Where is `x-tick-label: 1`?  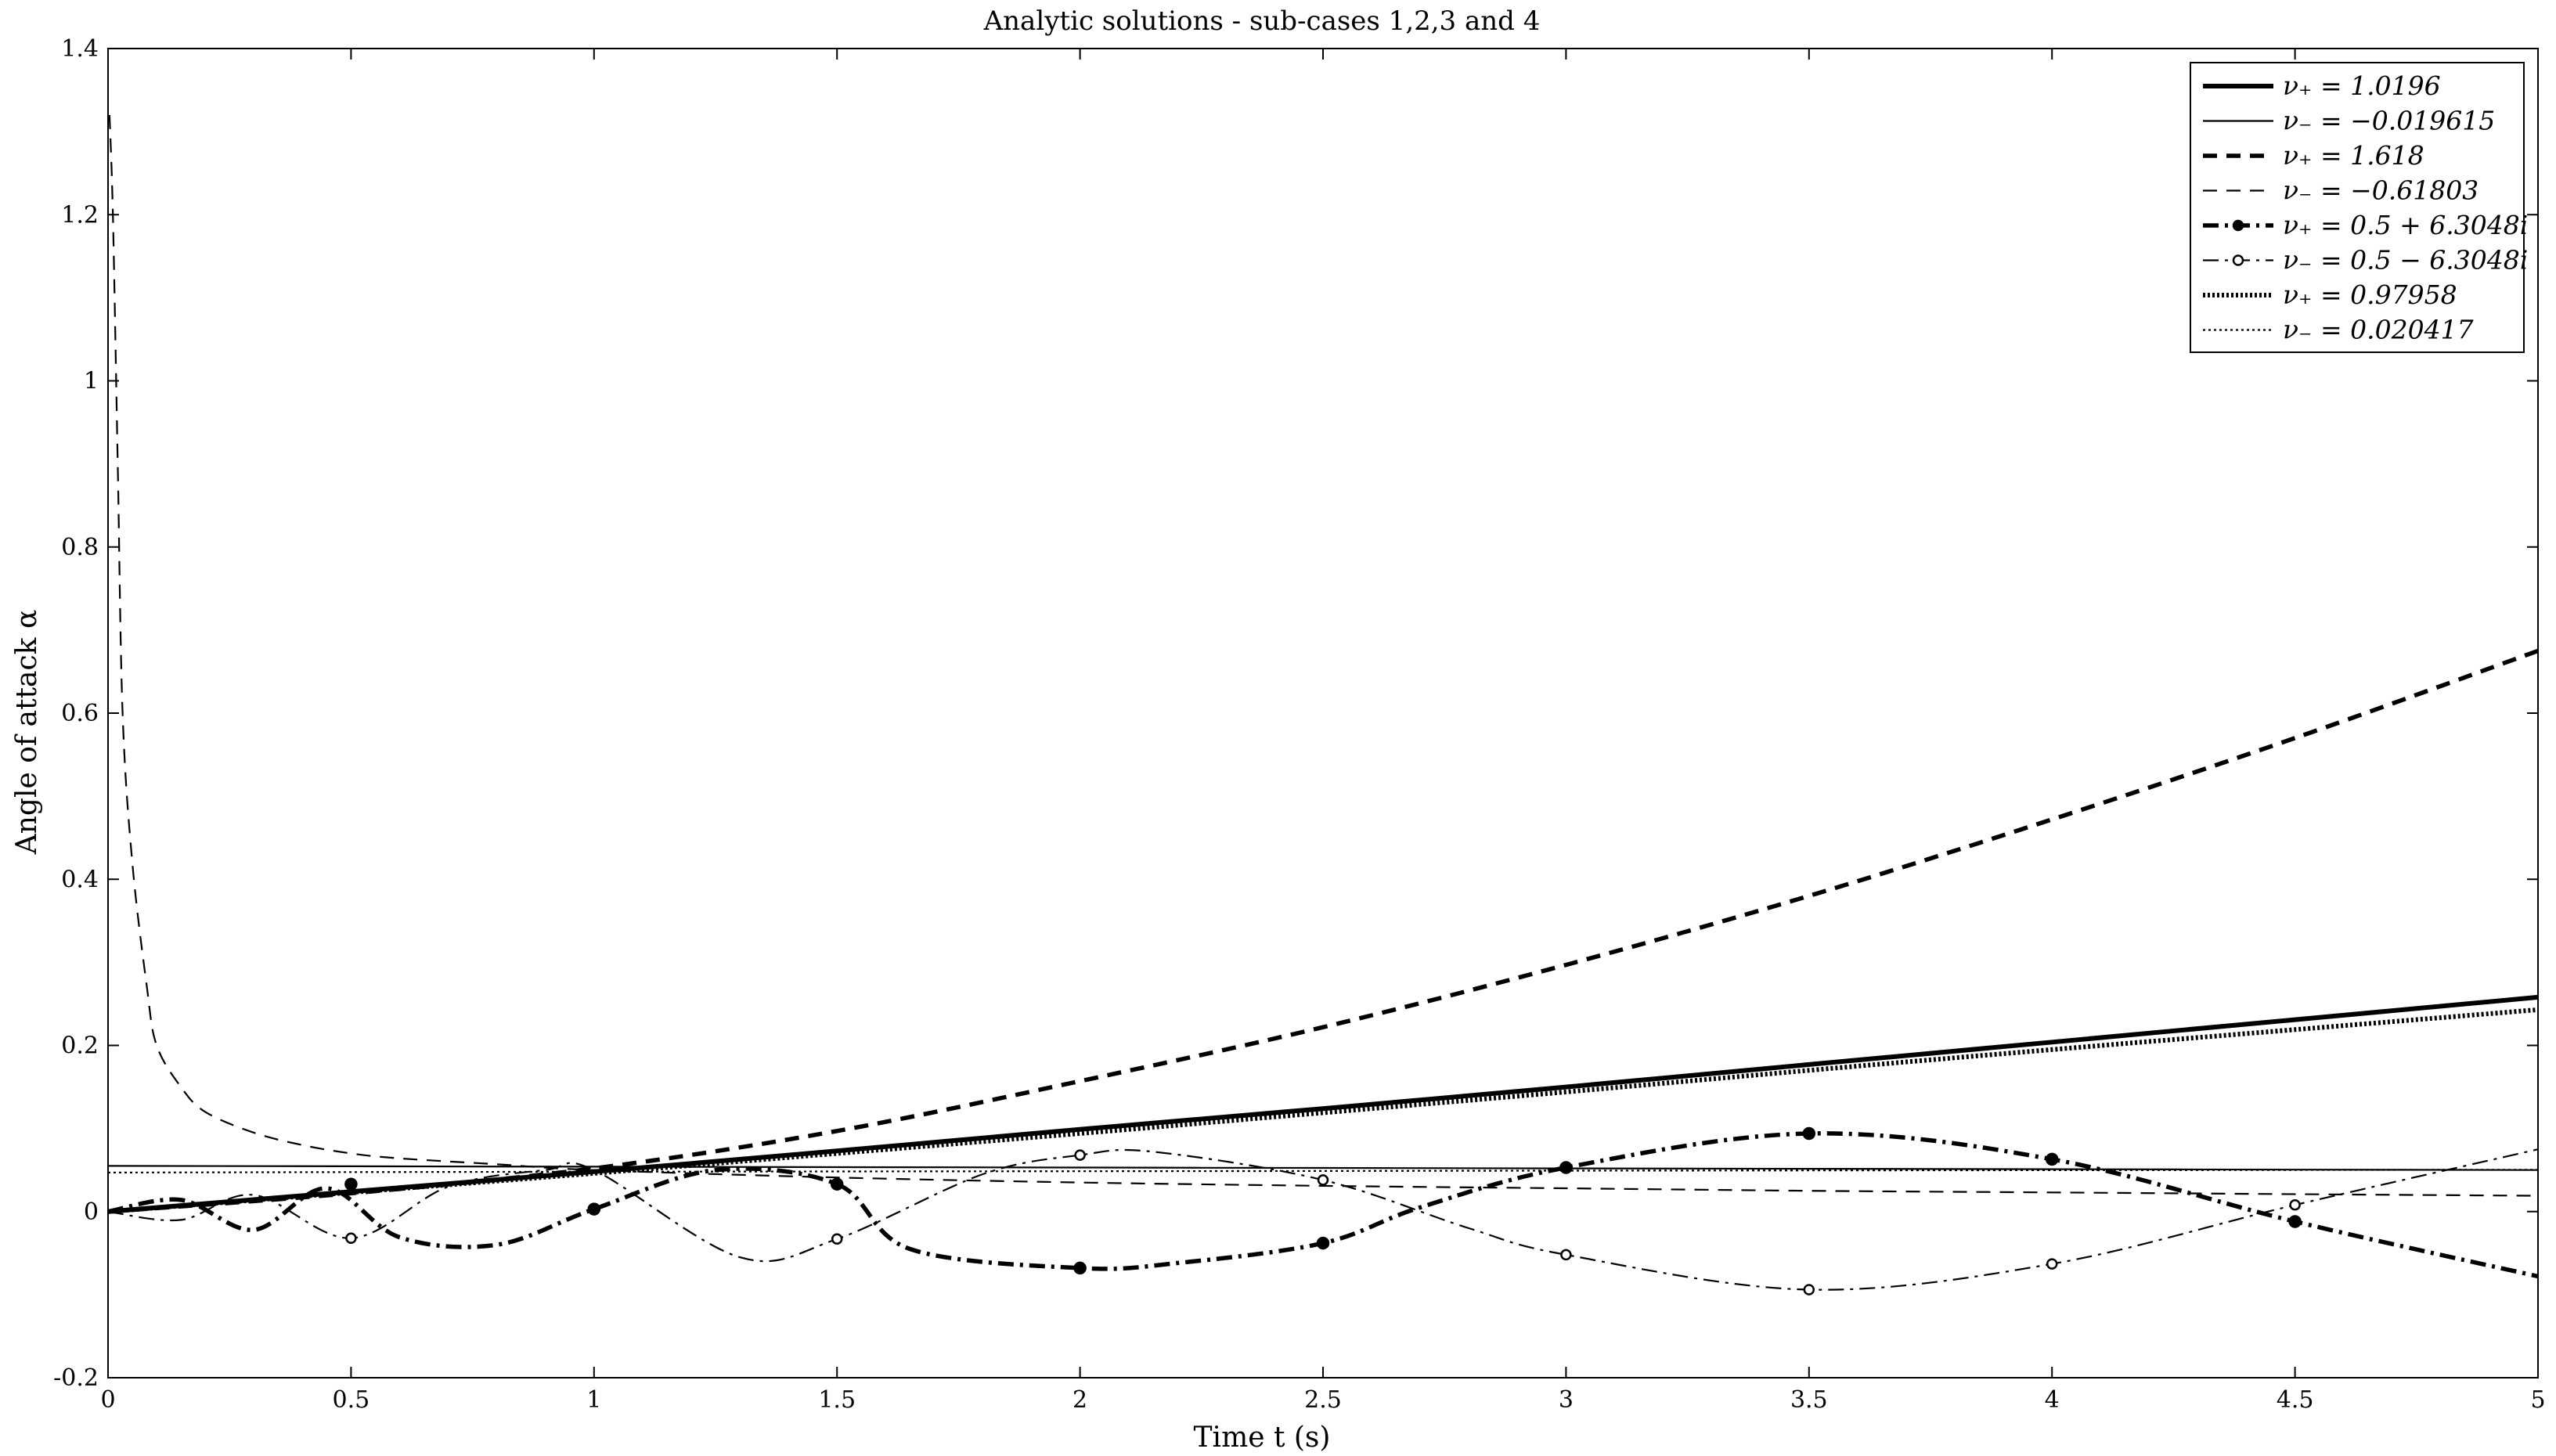 x-tick-label: 1 is located at coordinates (594, 1400).